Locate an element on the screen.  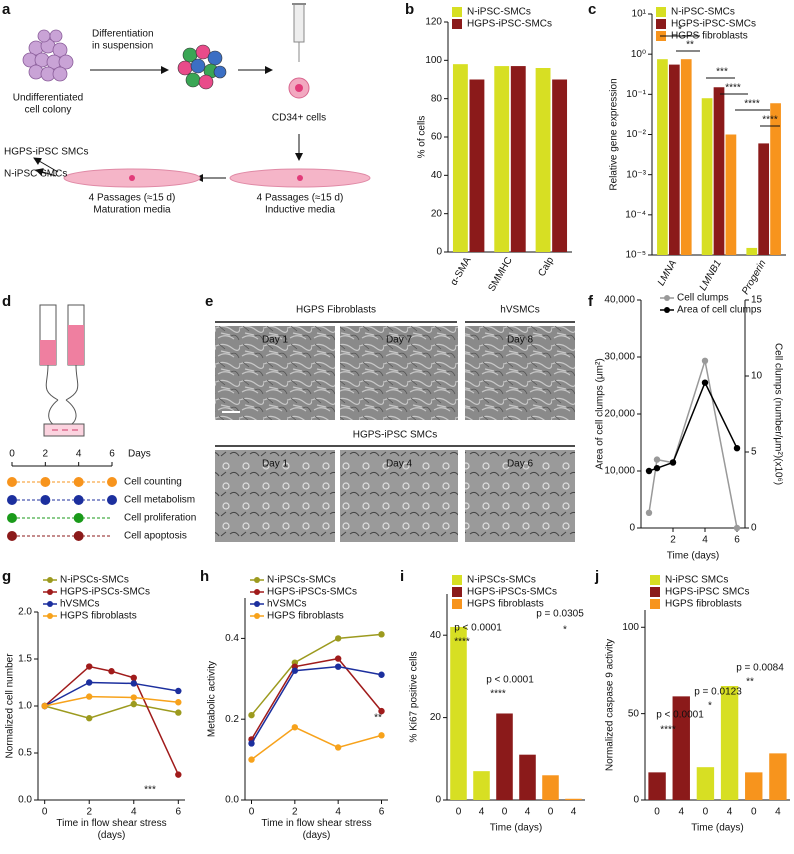
y-tick-label: 0.0 is located at coordinates (232, 800).